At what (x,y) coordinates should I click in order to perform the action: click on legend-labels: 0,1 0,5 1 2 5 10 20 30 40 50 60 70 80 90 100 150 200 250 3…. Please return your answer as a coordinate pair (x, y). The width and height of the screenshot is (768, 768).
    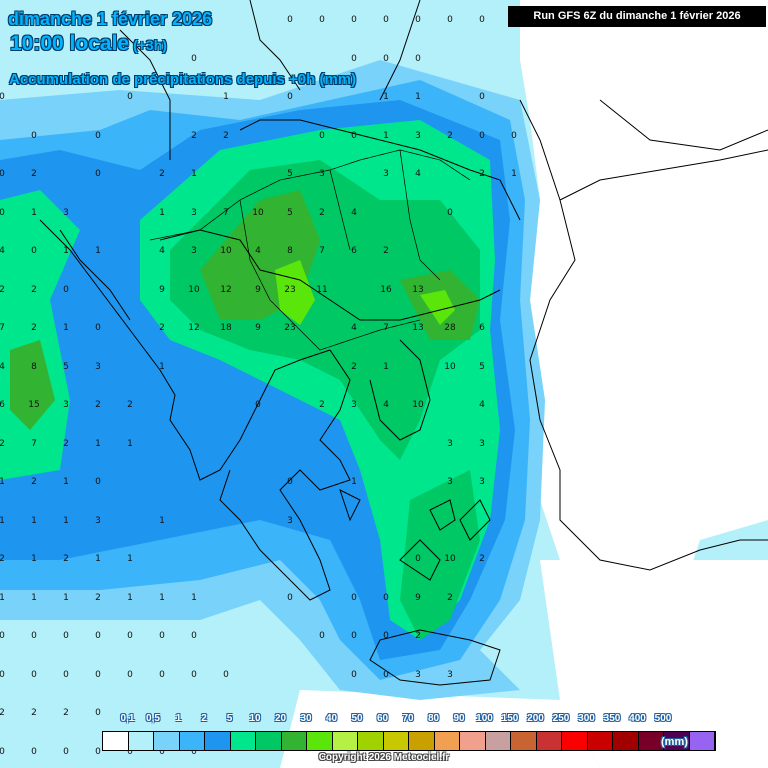
    Looking at the image, I should click on (384, 720).